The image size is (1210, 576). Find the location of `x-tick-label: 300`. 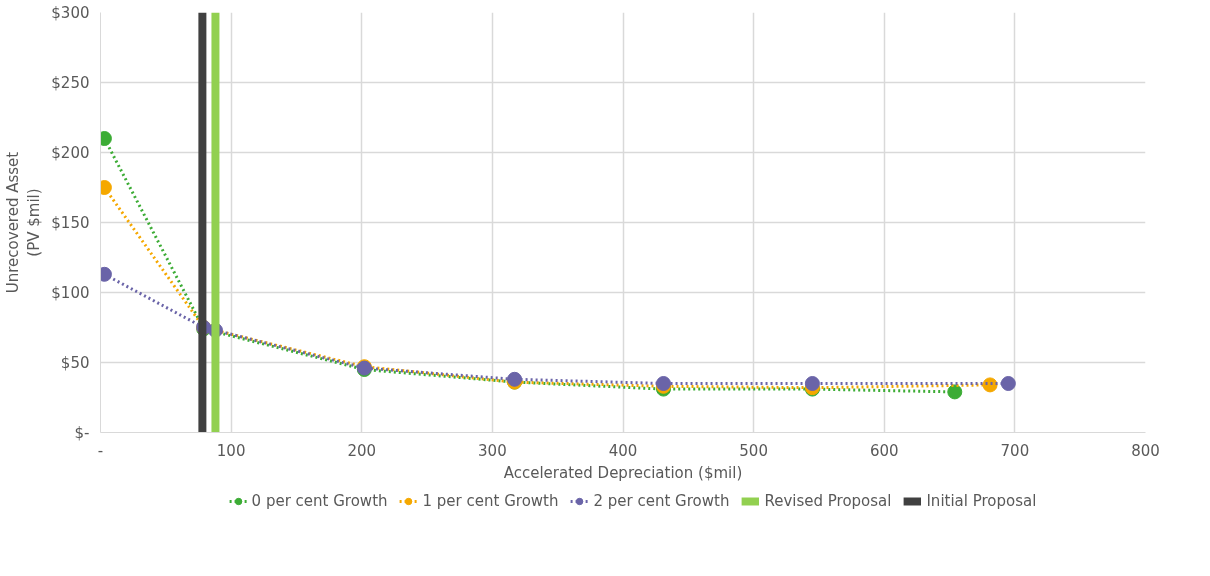

x-tick-label: 300 is located at coordinates (492, 450).